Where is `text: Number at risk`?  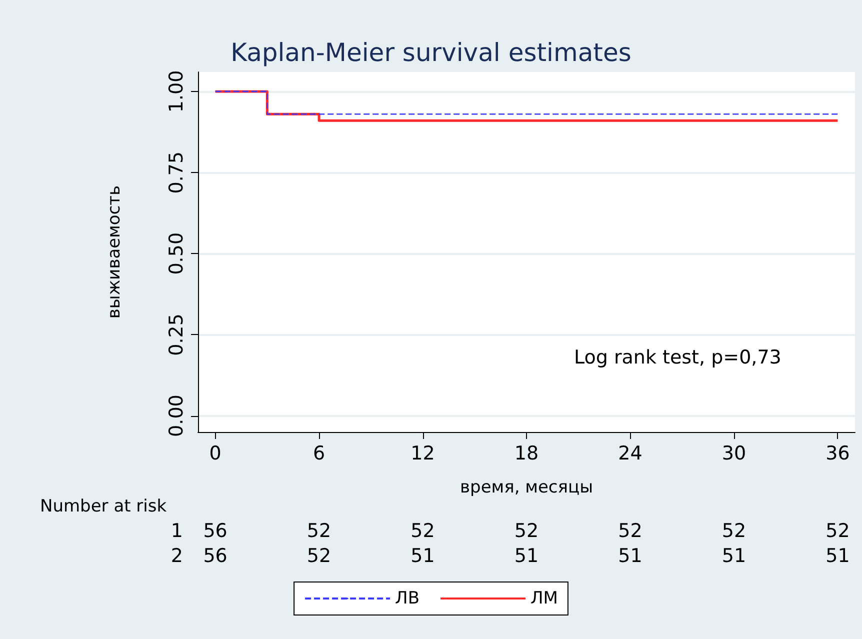
text: Number at risk is located at coordinates (103, 506).